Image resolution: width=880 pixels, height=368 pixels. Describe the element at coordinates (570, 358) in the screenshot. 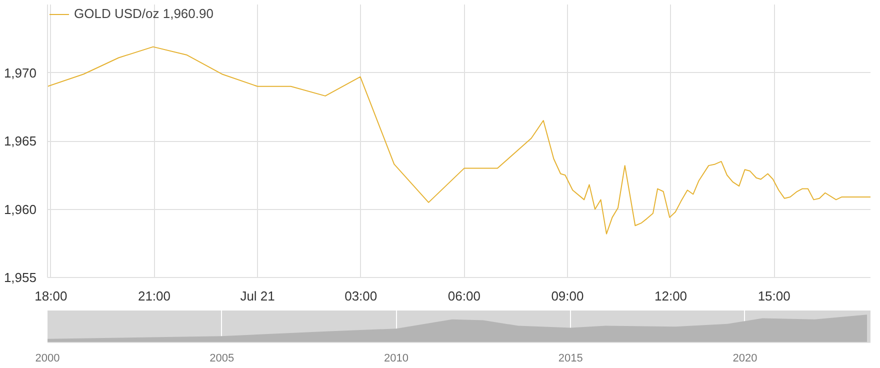

I see `x-tick-label: 2015` at that location.